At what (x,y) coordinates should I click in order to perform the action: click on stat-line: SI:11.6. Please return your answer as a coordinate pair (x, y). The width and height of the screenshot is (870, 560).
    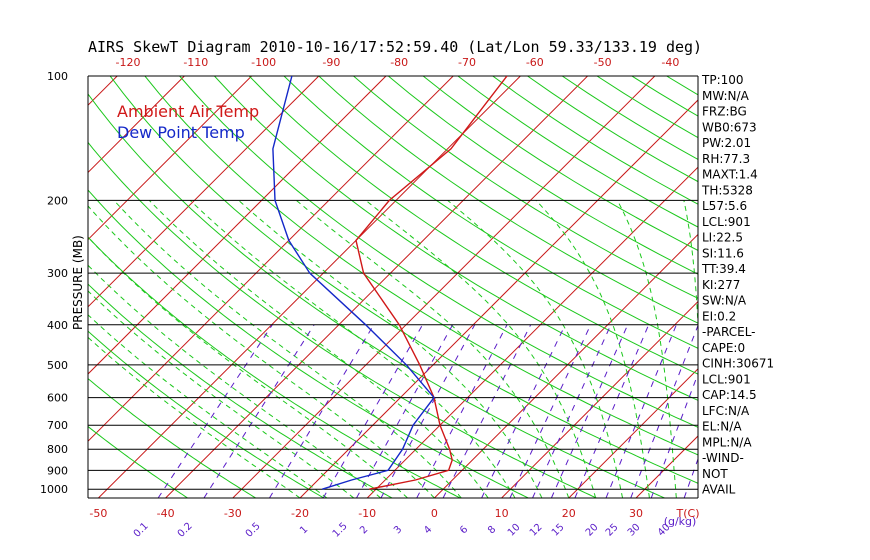
    Looking at the image, I should click on (723, 253).